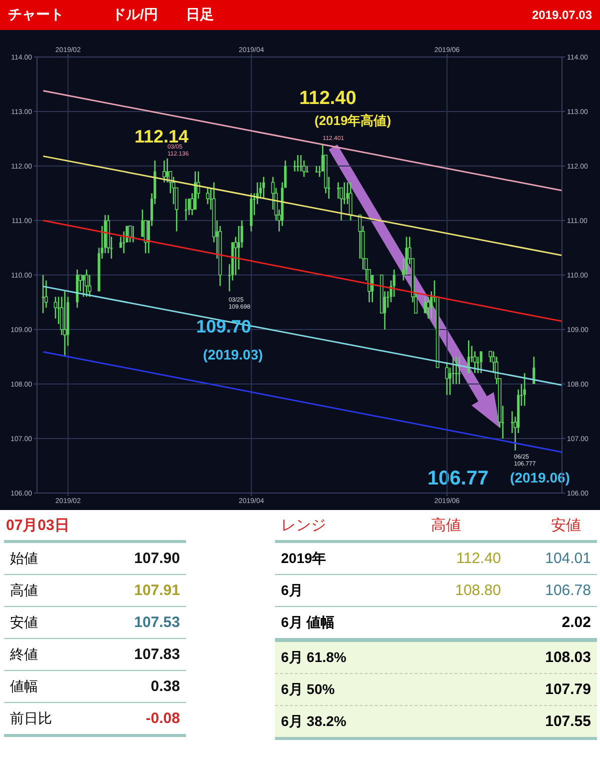 This screenshot has height=757, width=600. What do you see at coordinates (95, 527) in the screenshot?
I see `text: 07月03日` at bounding box center [95, 527].